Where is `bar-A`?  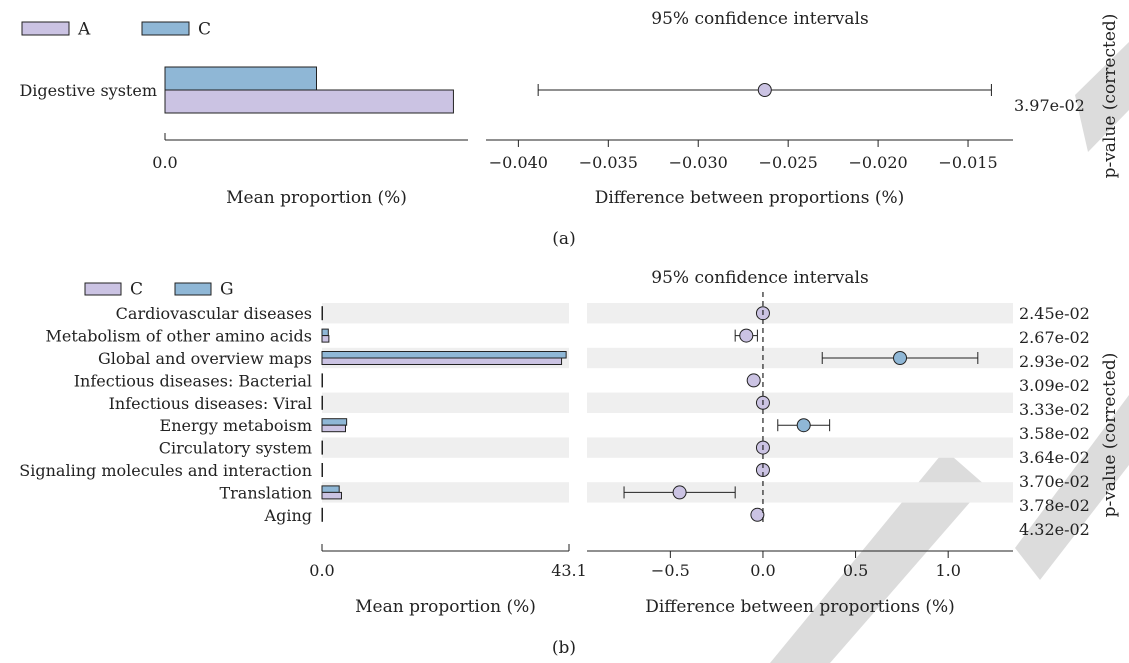 bar-A is located at coordinates (309, 101).